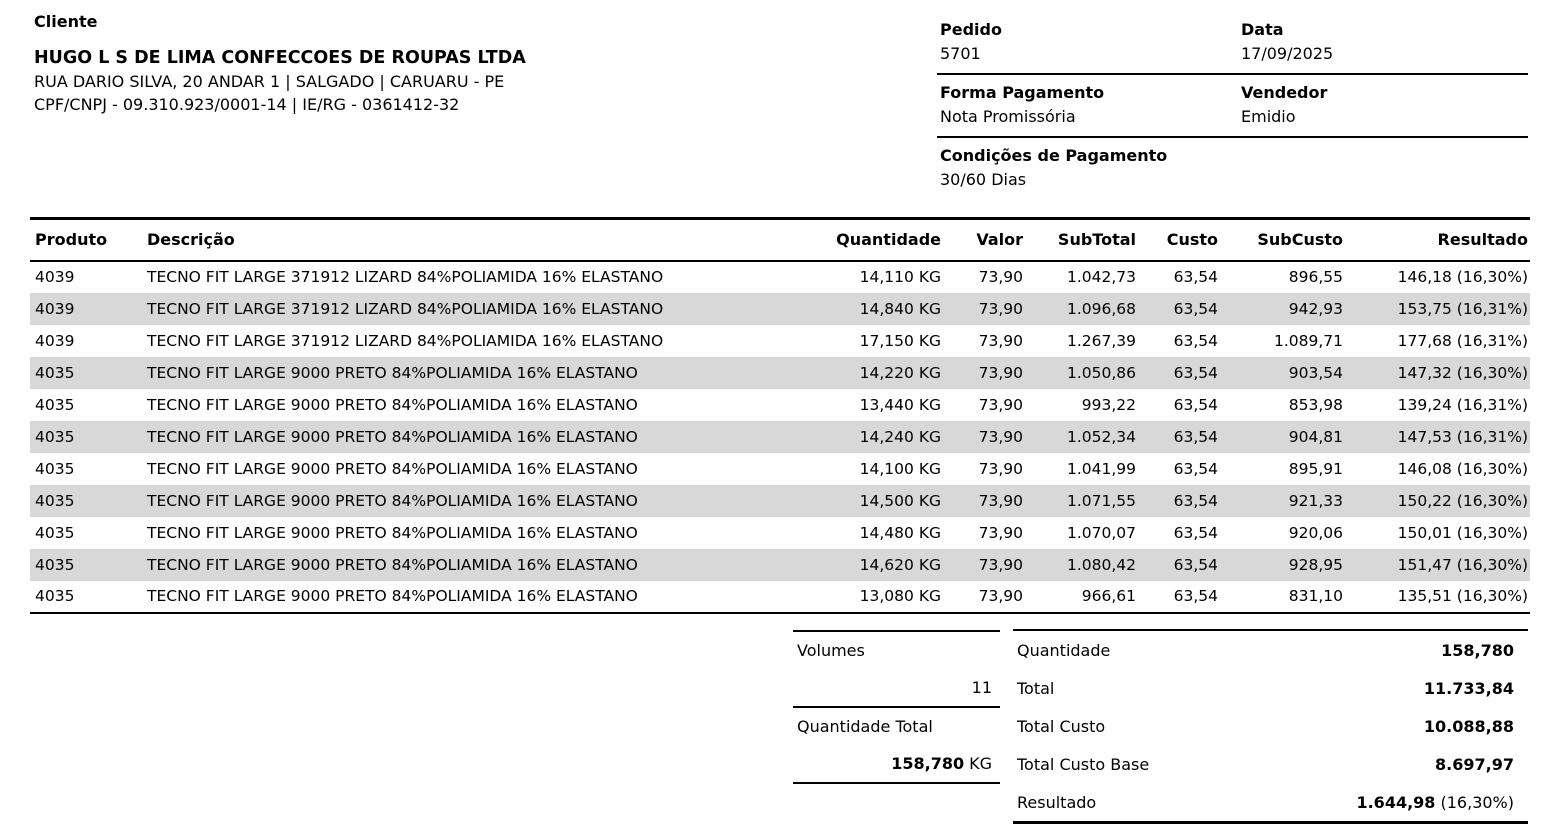 This screenshot has width=1552, height=824. I want to click on data-value: 17/09/2025, so click(1287, 53).